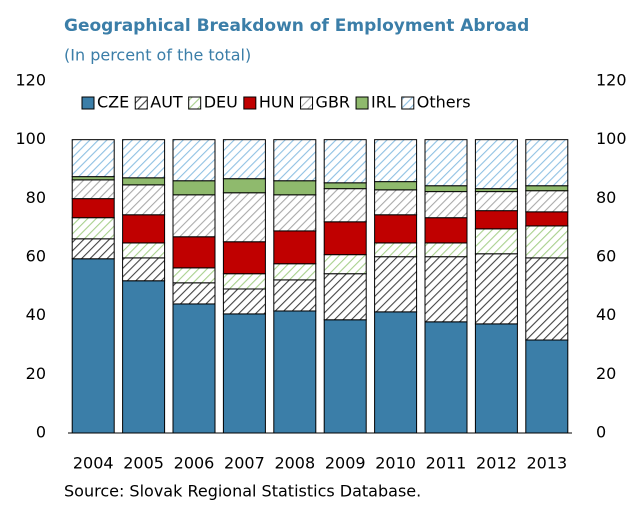 This screenshot has width=632, height=506. What do you see at coordinates (606, 314) in the screenshot?
I see `y2-tick-label: 40` at bounding box center [606, 314].